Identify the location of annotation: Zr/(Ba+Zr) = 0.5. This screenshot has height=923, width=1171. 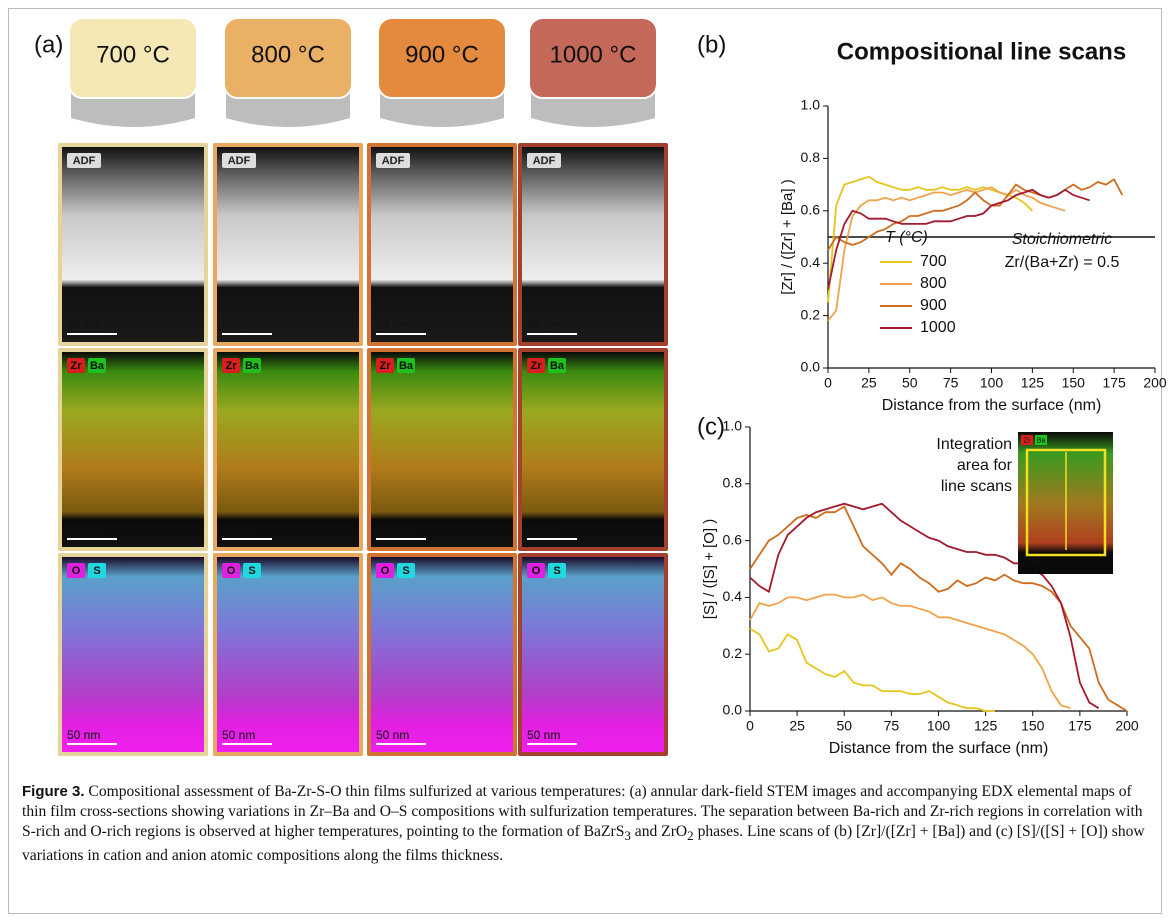
(1062, 262).